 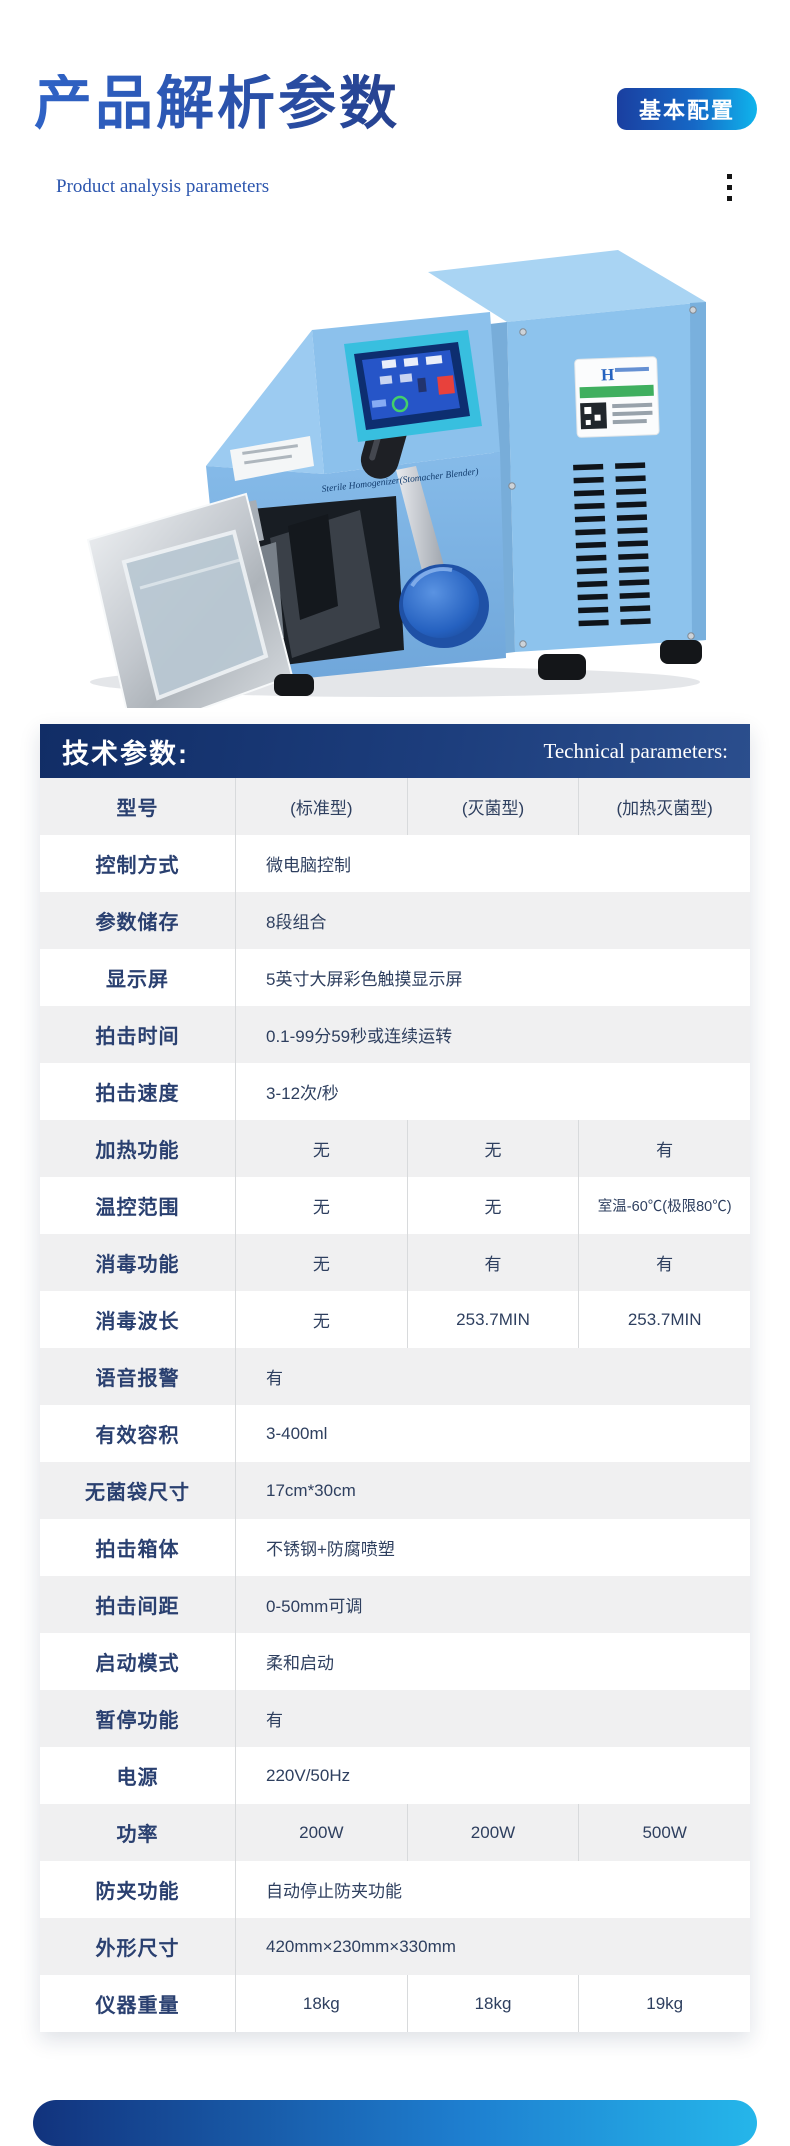 I want to click on table-row: 电源 220V/50Hz, so click(x=395, y=1775).